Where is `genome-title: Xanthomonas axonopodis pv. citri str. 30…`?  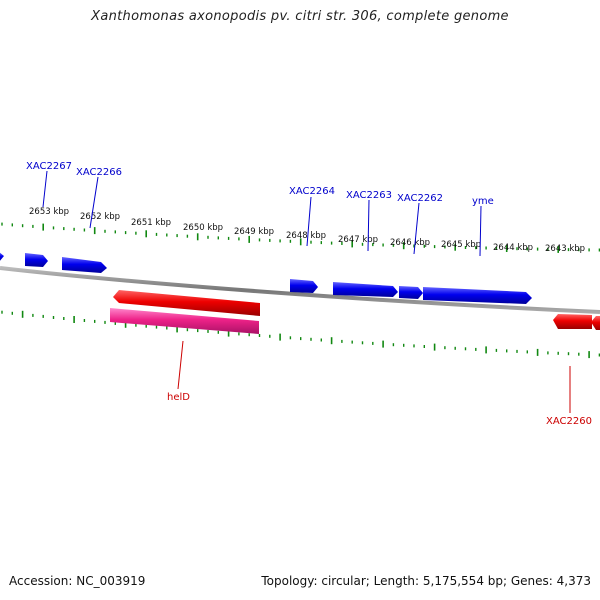 genome-title: Xanthomonas axonopodis pv. citri str. 30… is located at coordinates (300, 16).